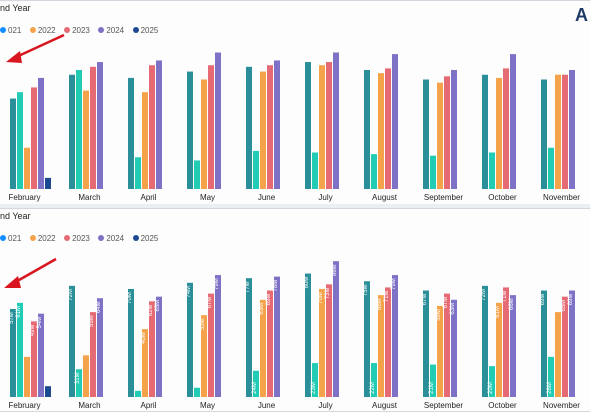 The height and width of the screenshot is (412, 590). I want to click on data-label: 69M, so click(571, 300).